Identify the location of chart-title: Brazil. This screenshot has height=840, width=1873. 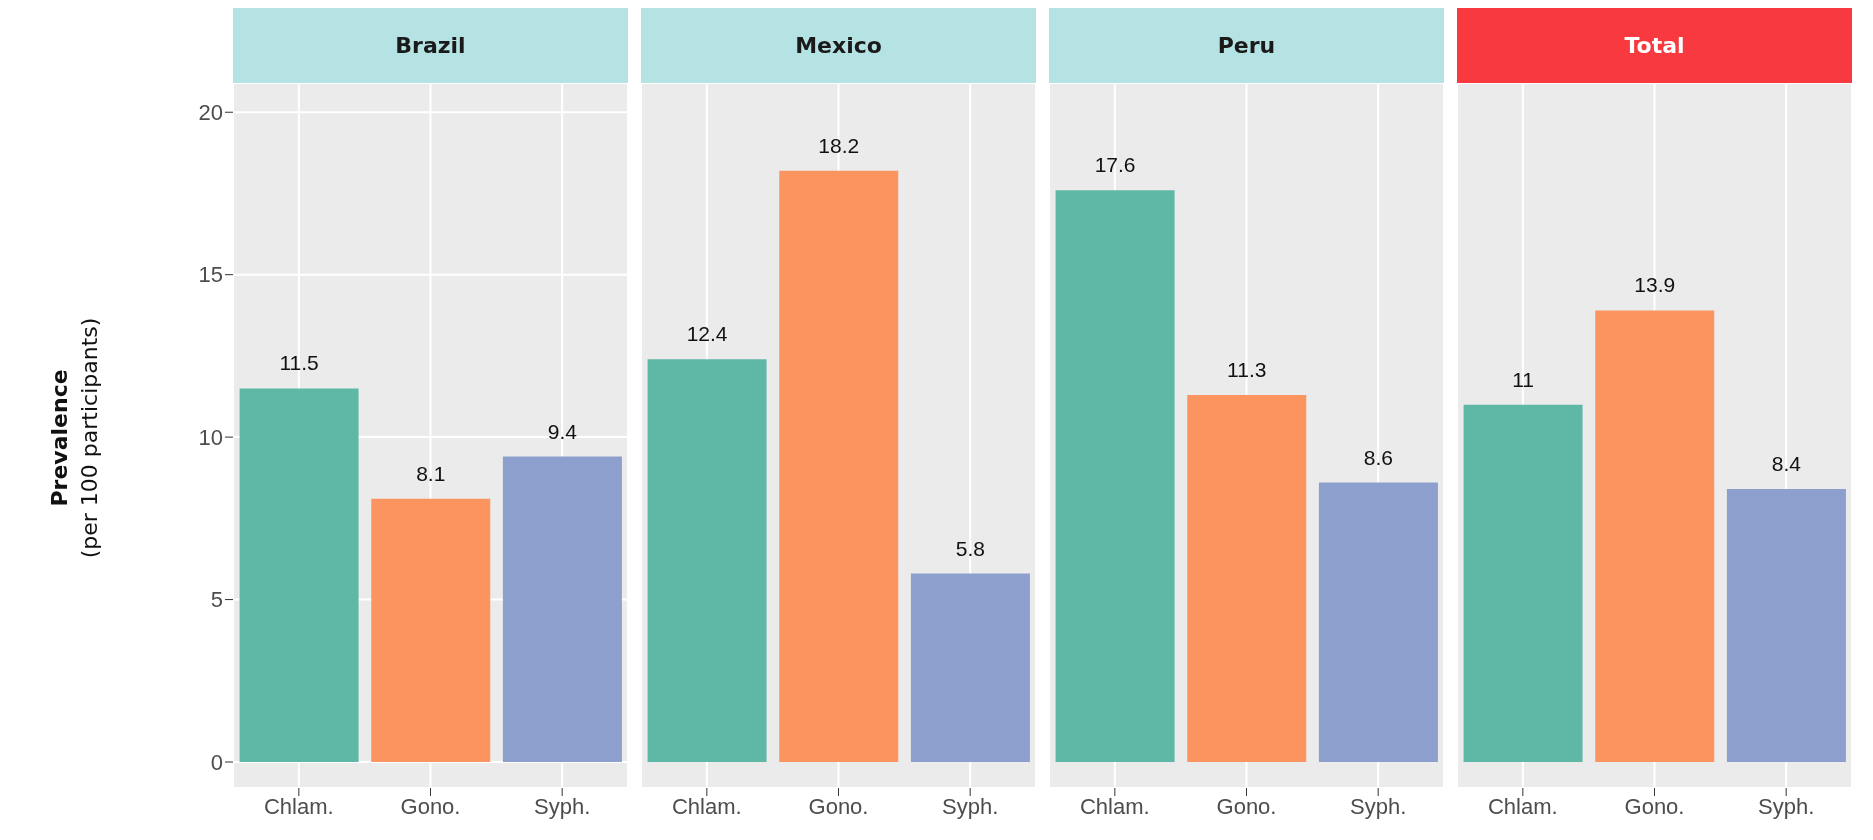
(430, 45).